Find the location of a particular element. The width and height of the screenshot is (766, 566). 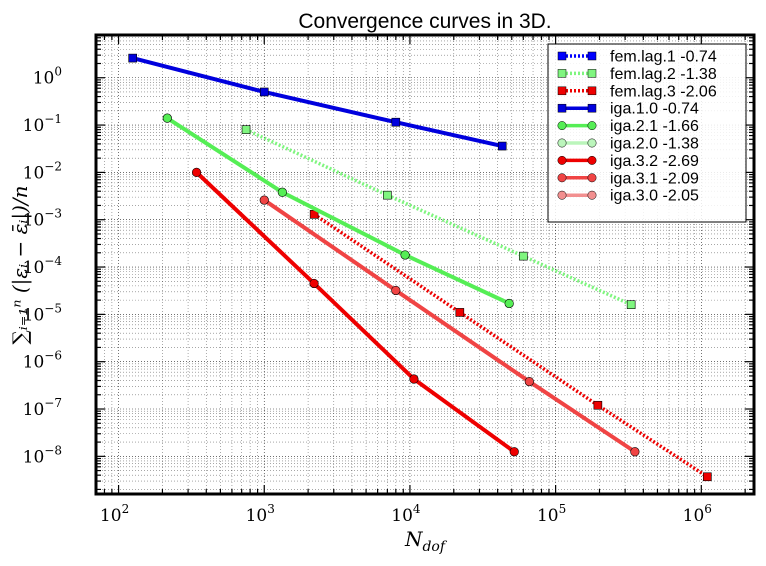

y-axis-label: ∑ᵢ₌₁ⁿ (|εᵢ − ε̄ᵢ|)/n is located at coordinates (20, 264).